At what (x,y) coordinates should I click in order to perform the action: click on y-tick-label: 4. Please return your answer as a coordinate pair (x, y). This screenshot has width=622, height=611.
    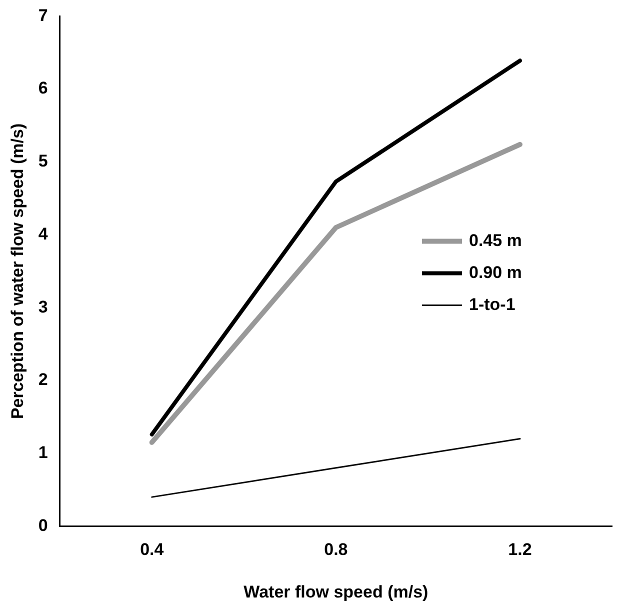
    Looking at the image, I should click on (43, 234).